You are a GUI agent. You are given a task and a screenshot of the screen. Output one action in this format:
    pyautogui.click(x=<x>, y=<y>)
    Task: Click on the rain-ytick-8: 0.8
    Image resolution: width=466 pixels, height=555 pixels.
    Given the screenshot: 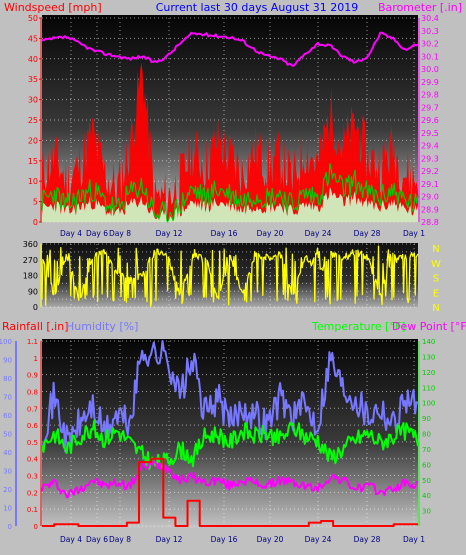 What is the action you would take?
    pyautogui.click(x=32, y=392)
    